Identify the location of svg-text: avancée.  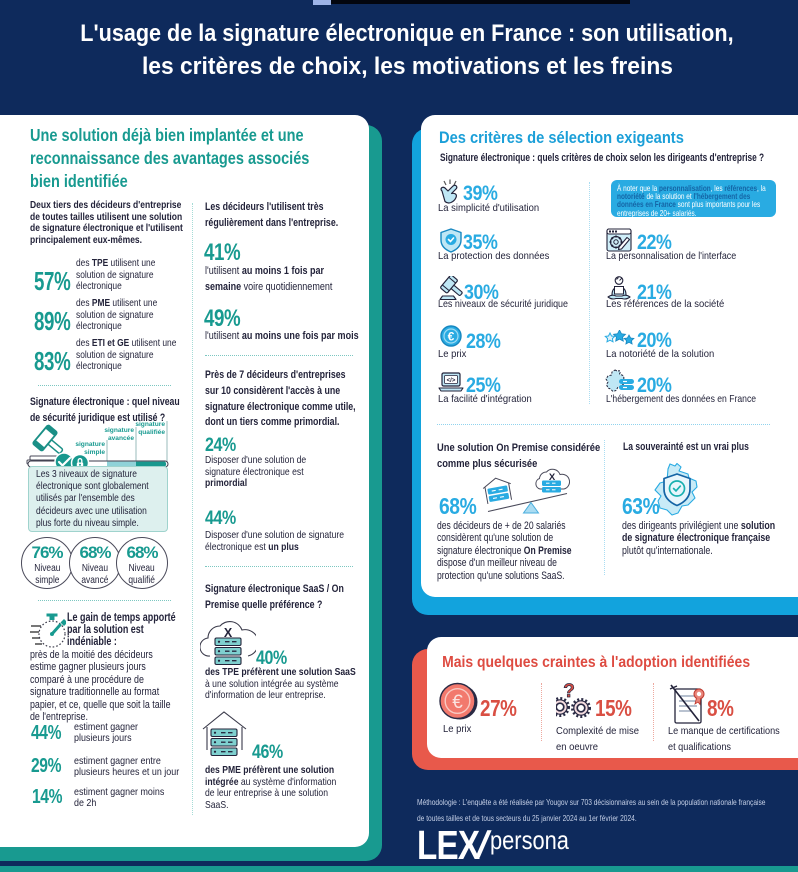
(121, 438).